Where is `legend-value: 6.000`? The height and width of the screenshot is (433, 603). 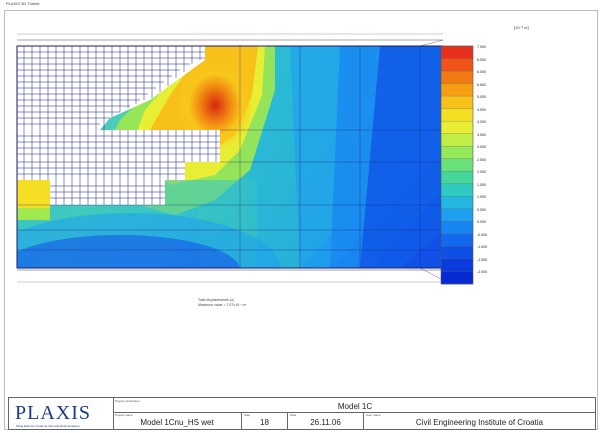
legend-value: 6.000 is located at coordinates (481, 72).